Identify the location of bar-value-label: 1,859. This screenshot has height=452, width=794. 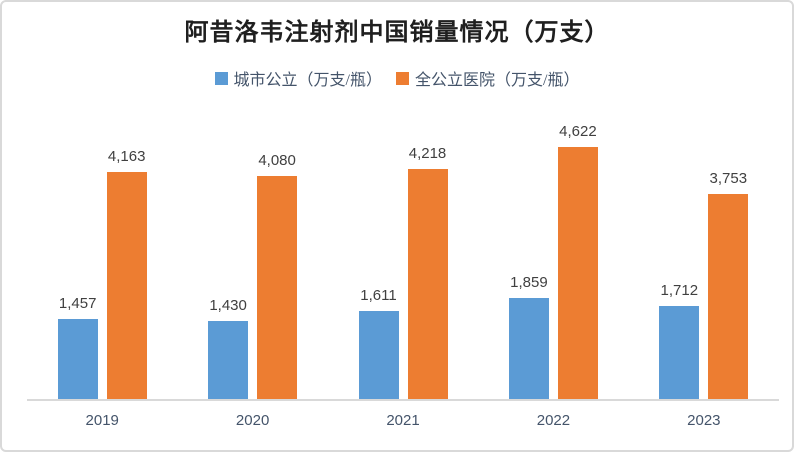
(529, 282).